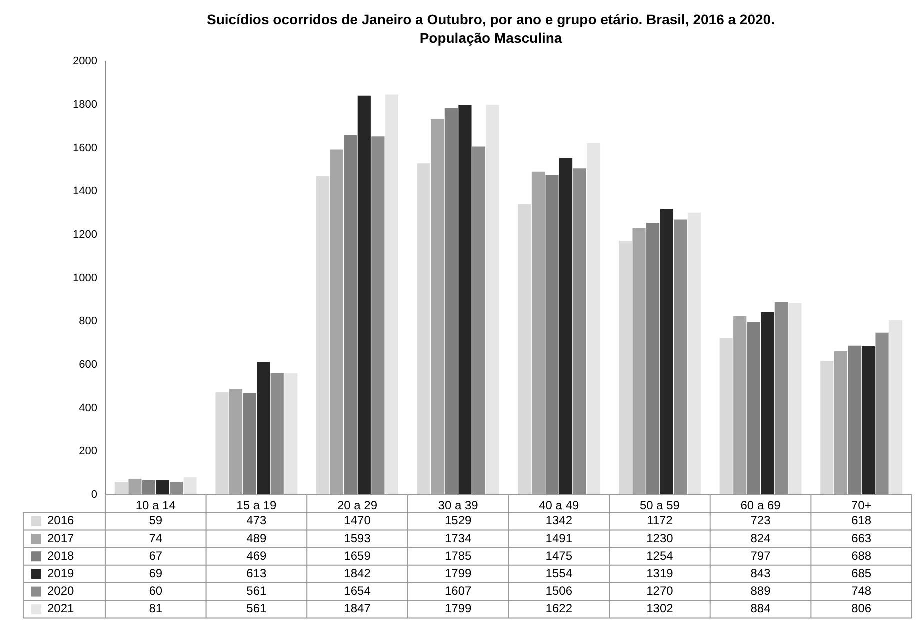  What do you see at coordinates (559, 609) in the screenshot?
I see `data-label: 1622` at bounding box center [559, 609].